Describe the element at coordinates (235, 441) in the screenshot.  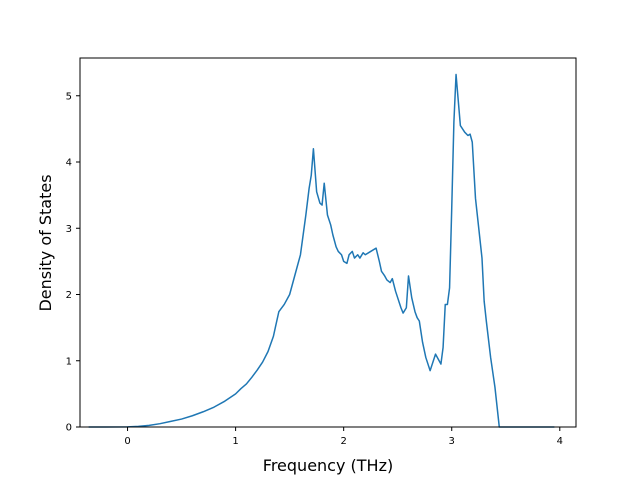
I see `x-tick-label: 1` at that location.